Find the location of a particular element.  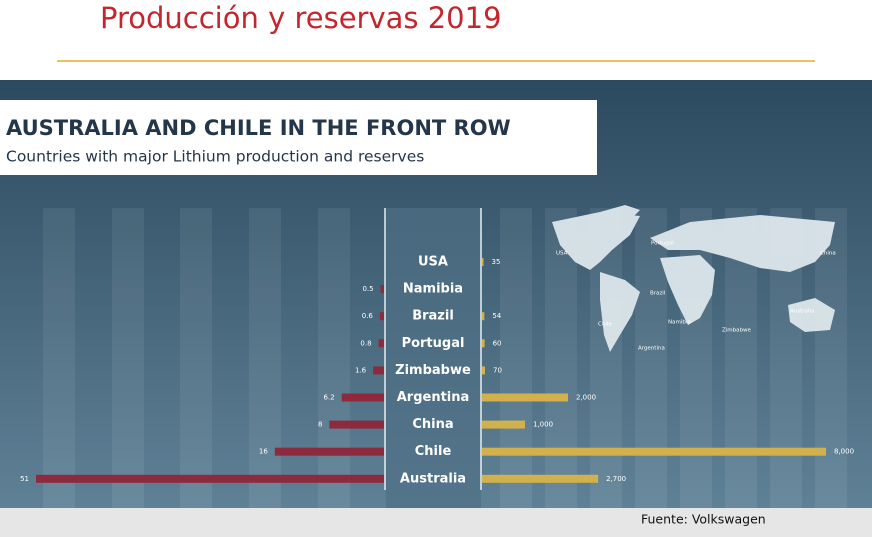

source-note: Fuente: Volkswagen is located at coordinates (703, 519).